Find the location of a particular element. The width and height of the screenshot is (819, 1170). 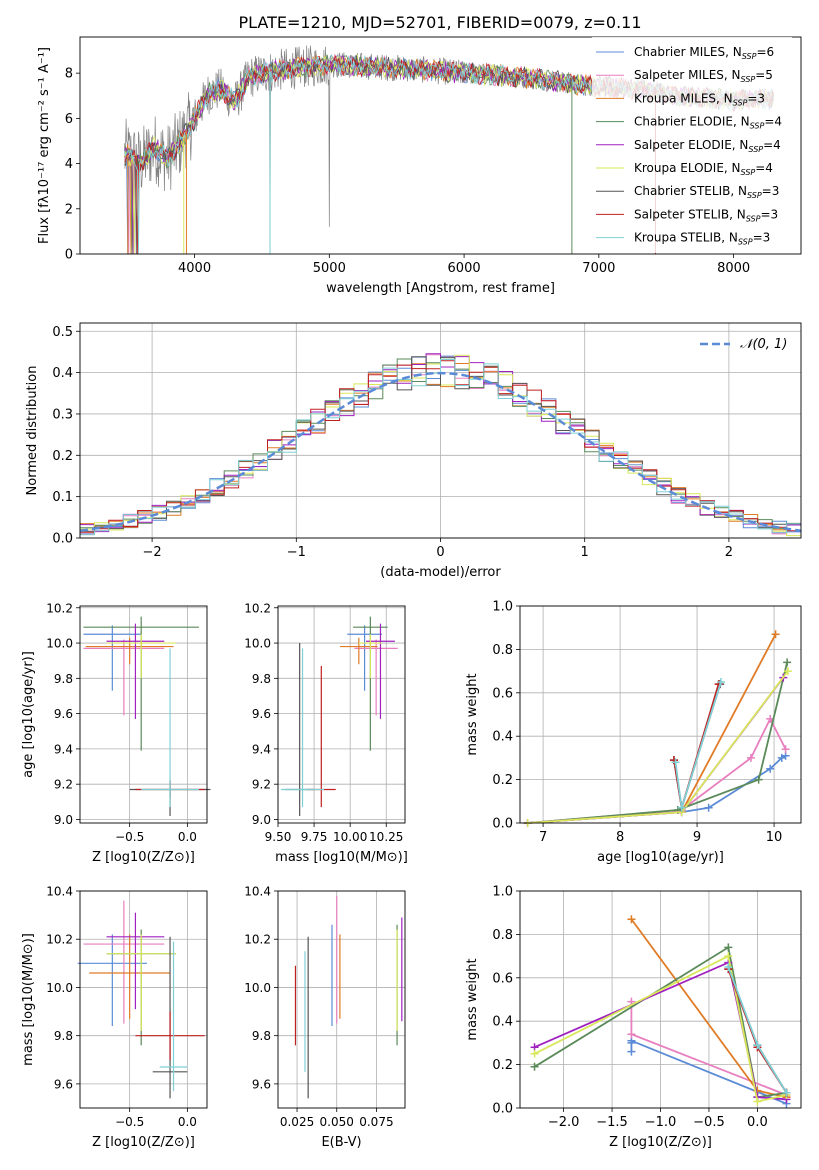

y-tick-label: 9.2 is located at coordinates (261, 785).